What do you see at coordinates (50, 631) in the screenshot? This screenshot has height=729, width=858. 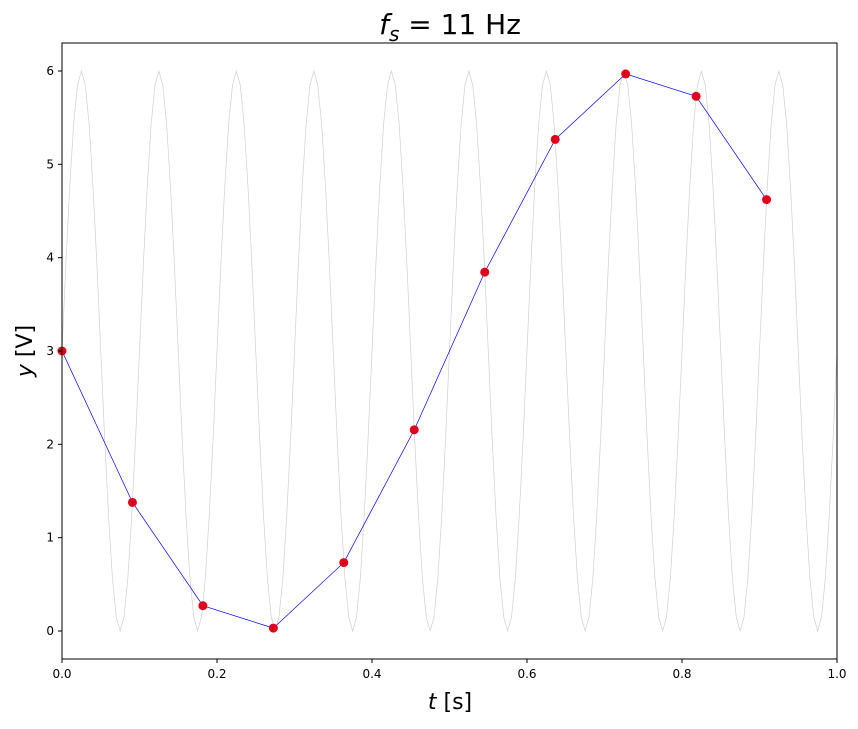 I see `y-tick-label: 0` at bounding box center [50, 631].